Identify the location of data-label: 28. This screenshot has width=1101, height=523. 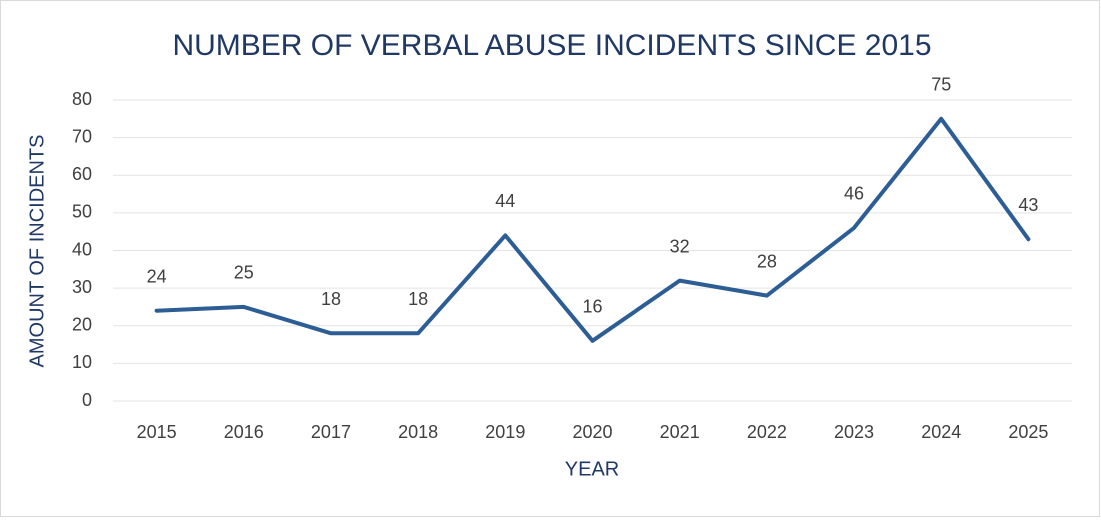
(767, 261).